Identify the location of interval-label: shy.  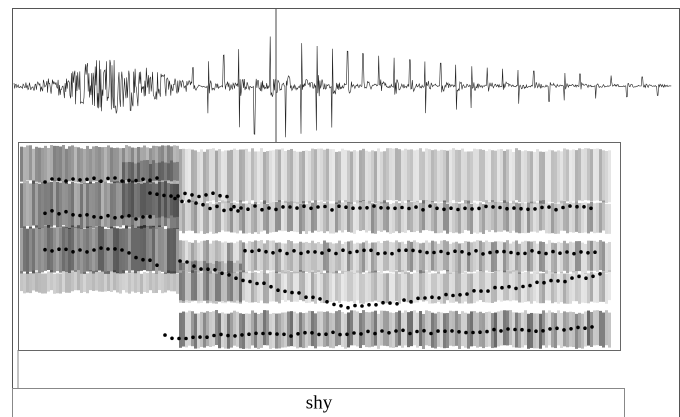
(319, 402).